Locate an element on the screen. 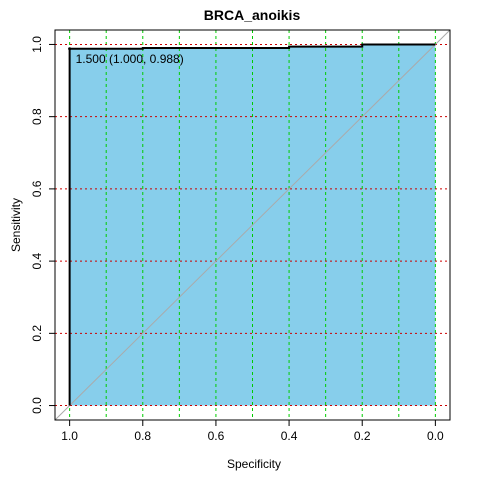 The image size is (480, 480). x-axis-label: Specificity is located at coordinates (254, 464).